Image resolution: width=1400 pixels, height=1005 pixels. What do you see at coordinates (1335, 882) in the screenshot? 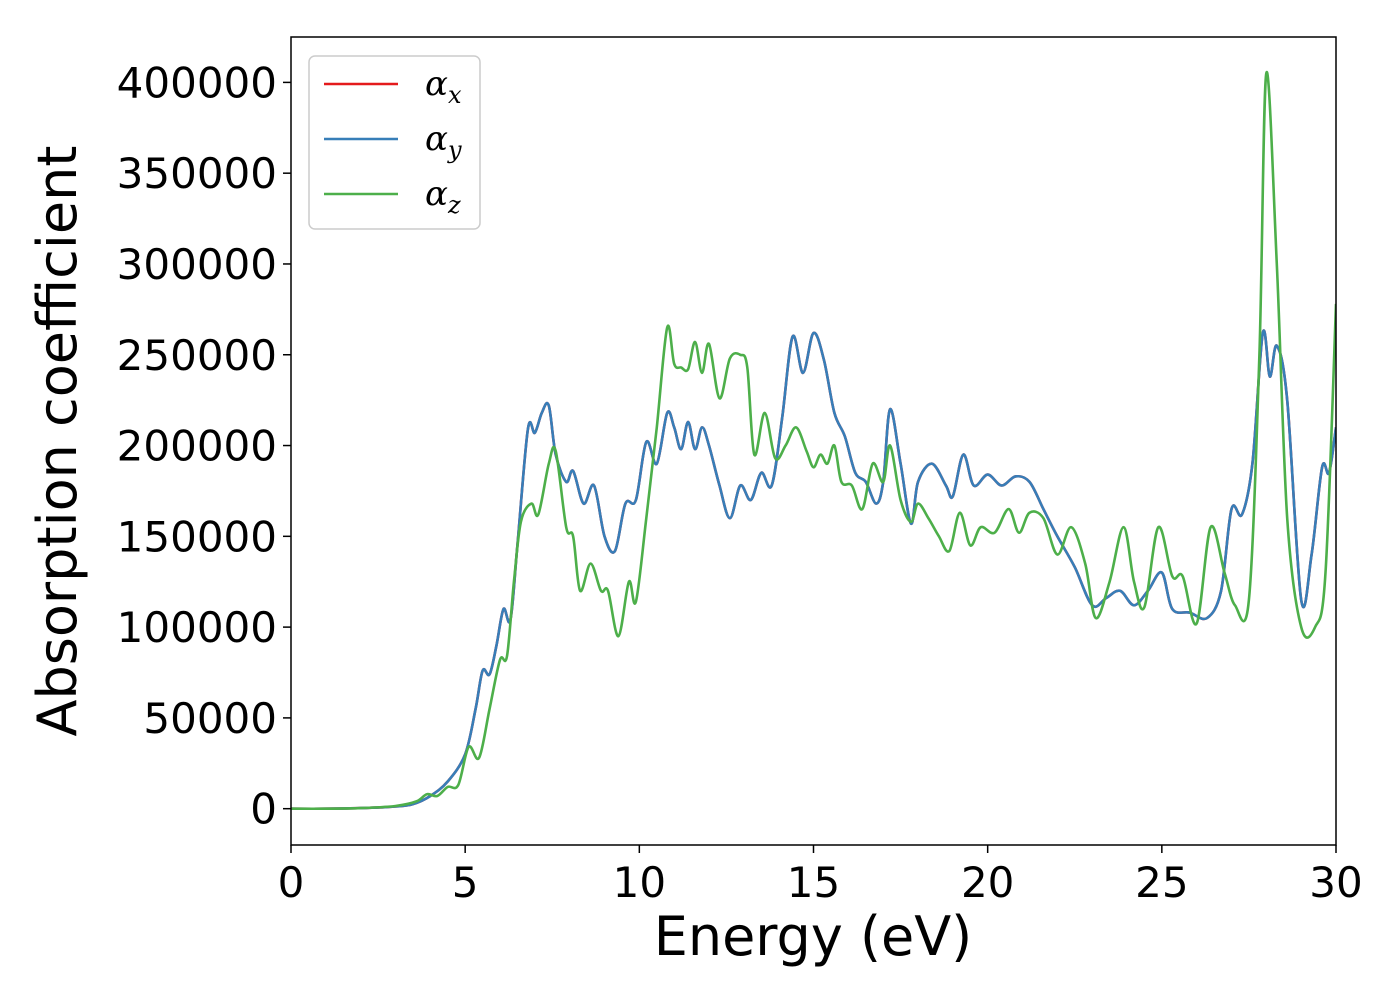
I see `x-tick-label: 30` at bounding box center [1335, 882].